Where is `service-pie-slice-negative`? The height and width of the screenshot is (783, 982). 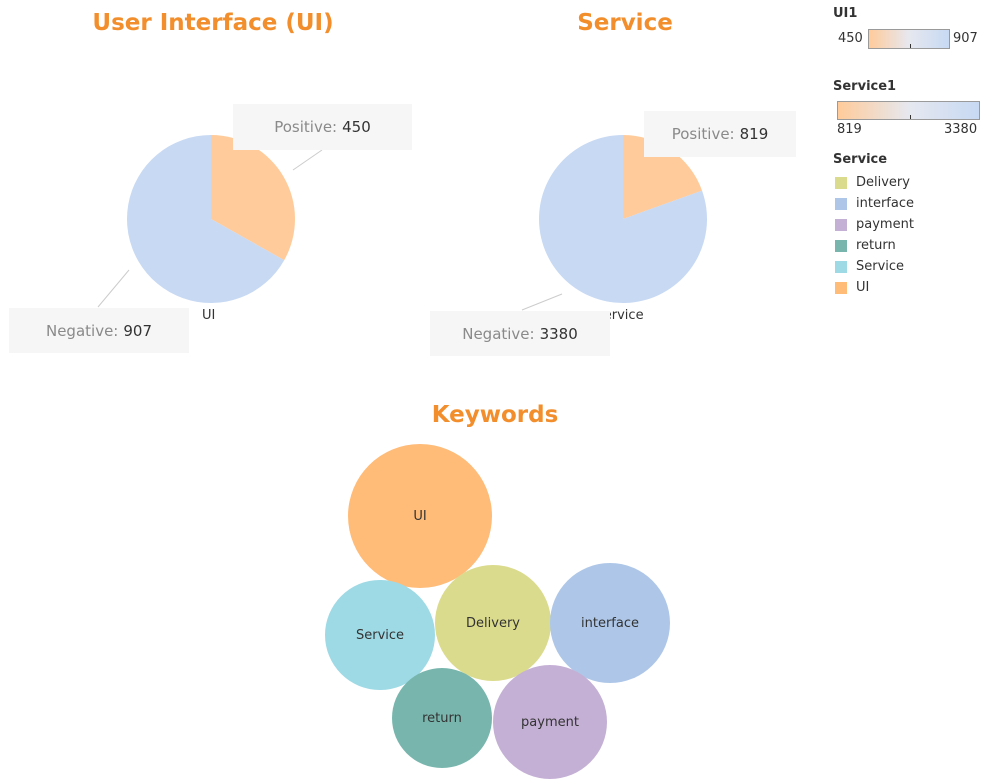
service-pie-slice-negative is located at coordinates (623, 219).